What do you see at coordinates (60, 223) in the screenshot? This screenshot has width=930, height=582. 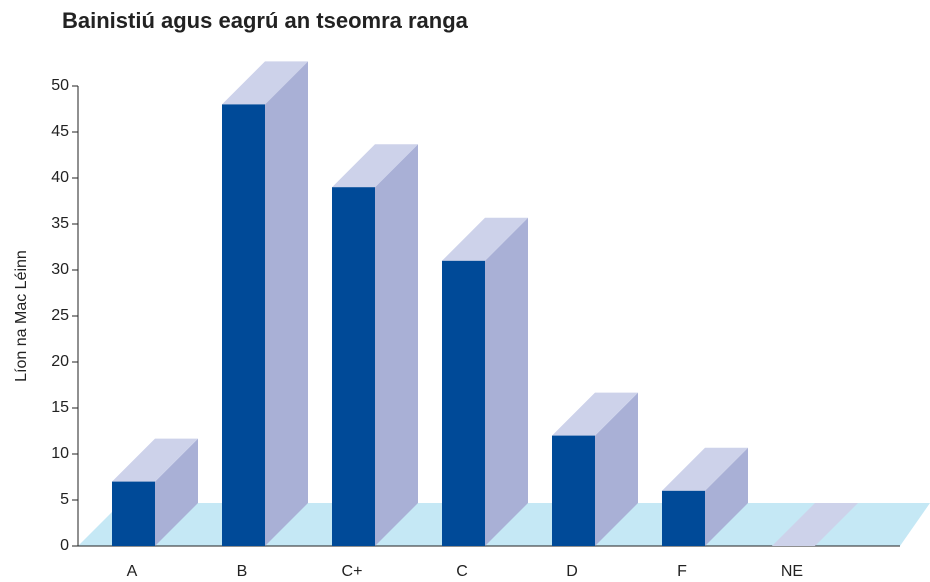 I see `y-tick-label: 35` at bounding box center [60, 223].